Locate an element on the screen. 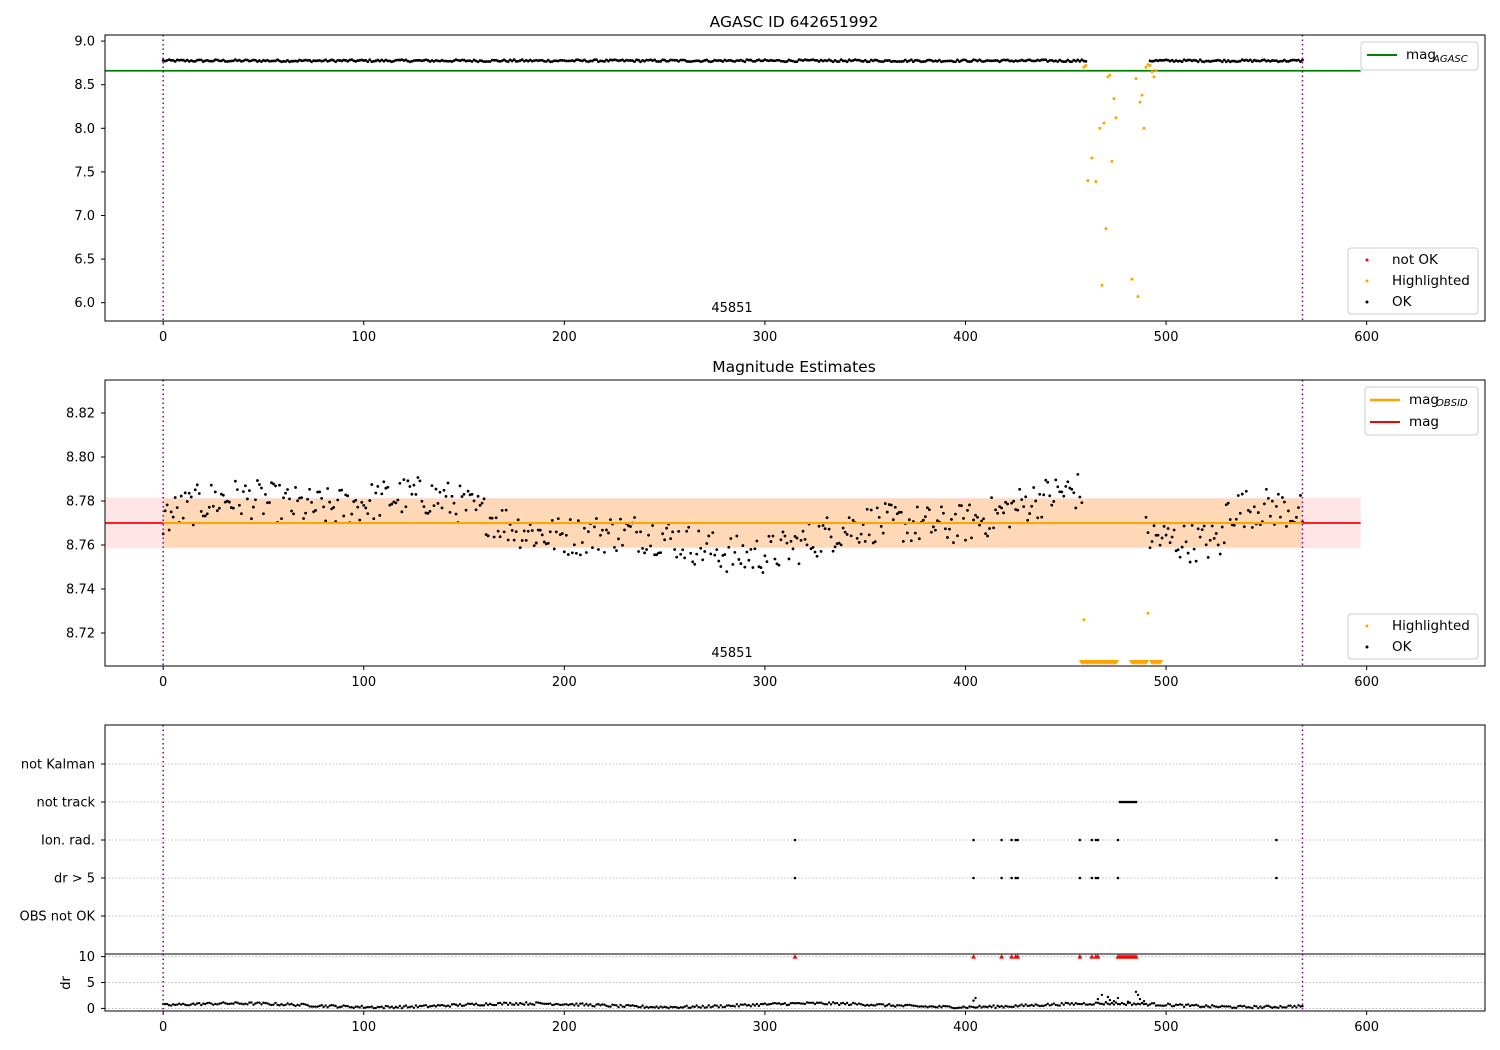  legend-not-ok-label: not OK is located at coordinates (1415, 260).